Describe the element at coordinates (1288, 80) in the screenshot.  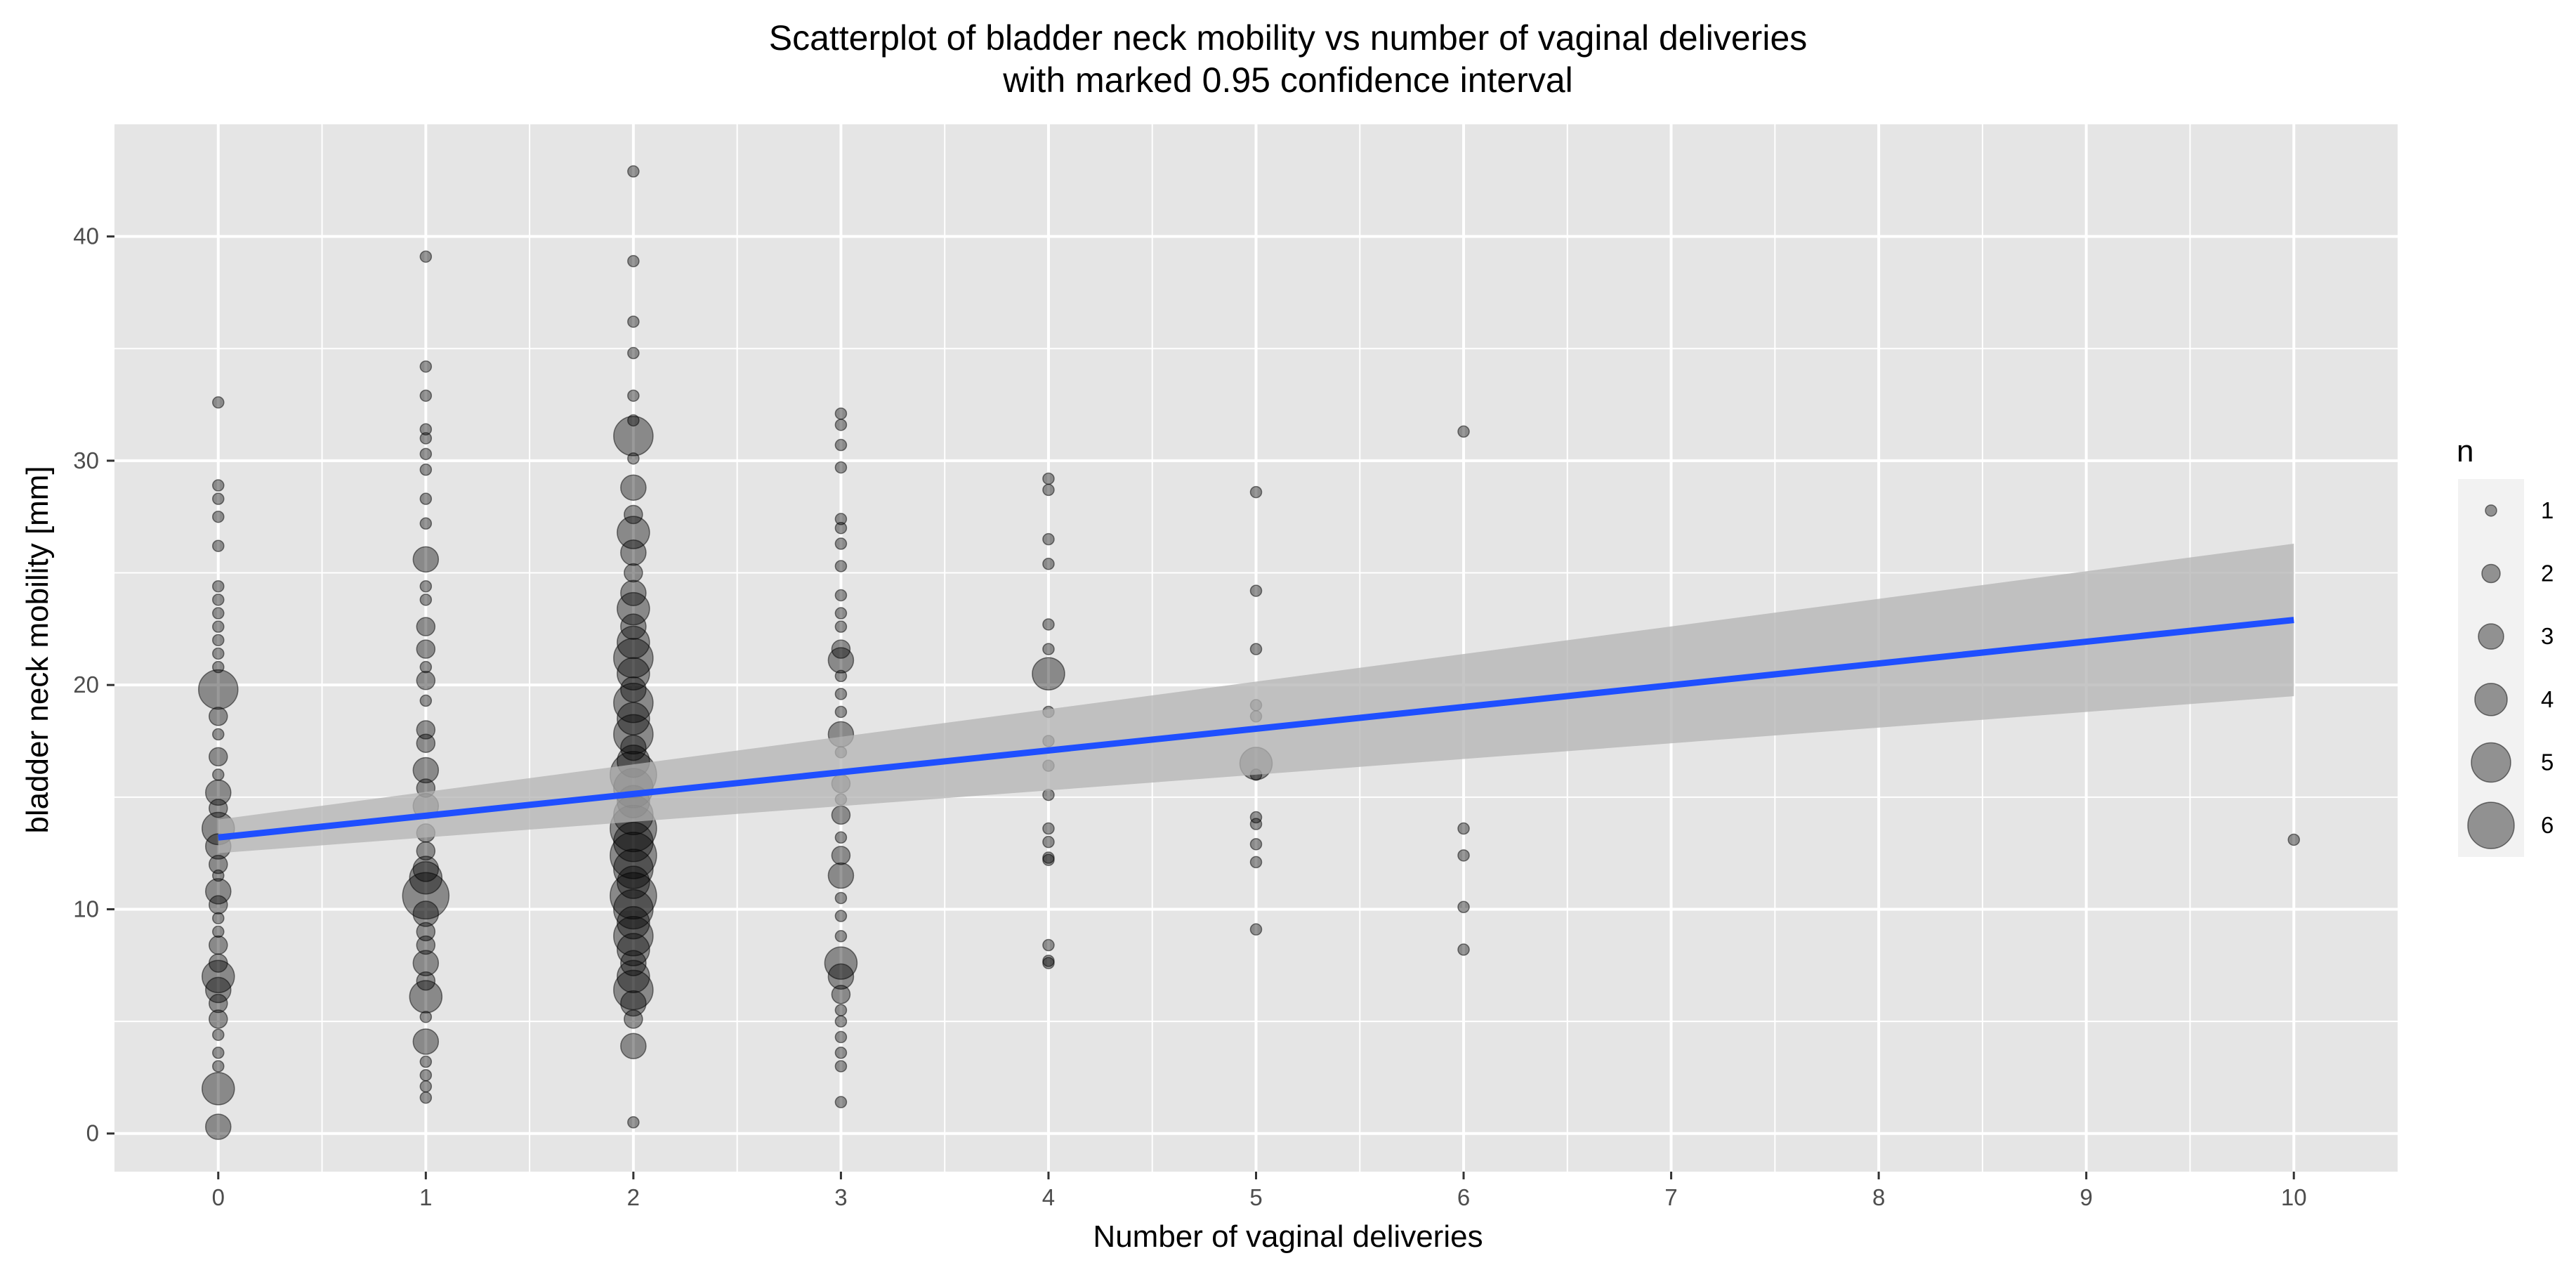
I see `chart-subtitle: with marked 0.95 confidence interval` at that location.